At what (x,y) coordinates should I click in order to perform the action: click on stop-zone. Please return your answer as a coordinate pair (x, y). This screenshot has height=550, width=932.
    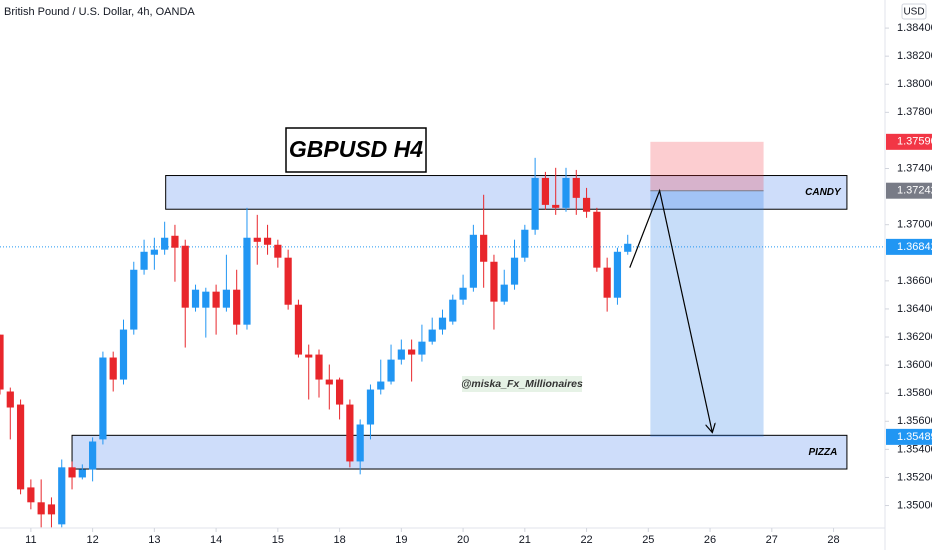
    Looking at the image, I should click on (707, 166).